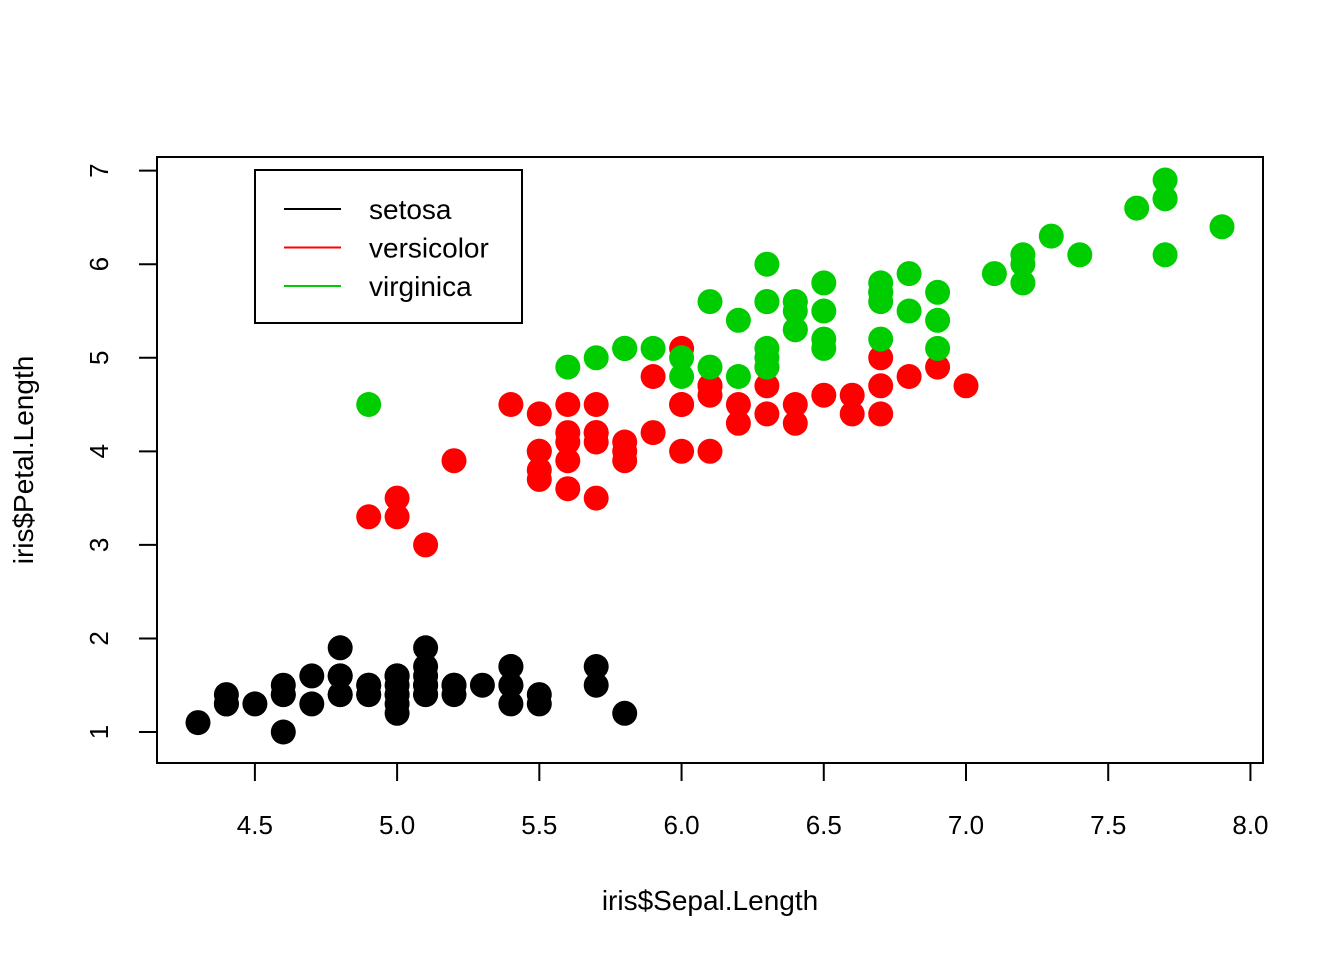  Describe the element at coordinates (99, 358) in the screenshot. I see `y-tick-label: 5` at that location.